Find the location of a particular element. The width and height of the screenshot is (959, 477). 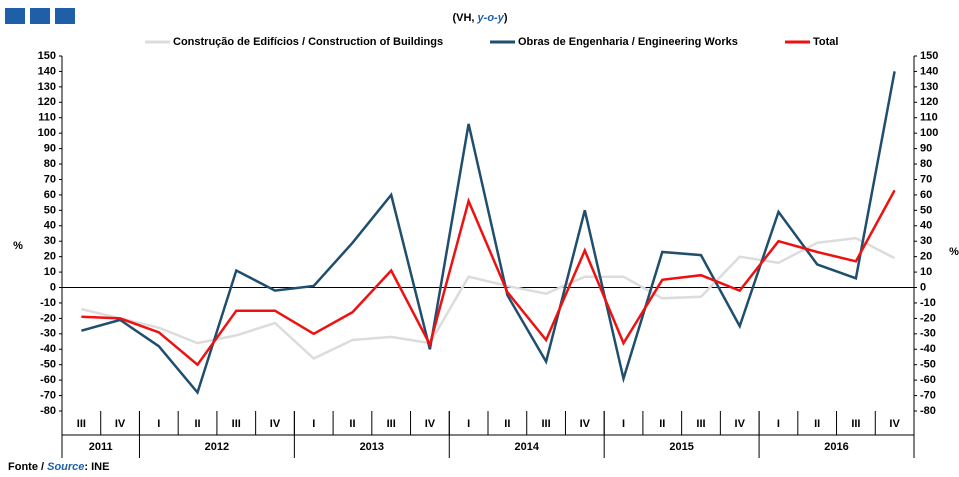

y2-tick-label: -80 is located at coordinates (928, 411).